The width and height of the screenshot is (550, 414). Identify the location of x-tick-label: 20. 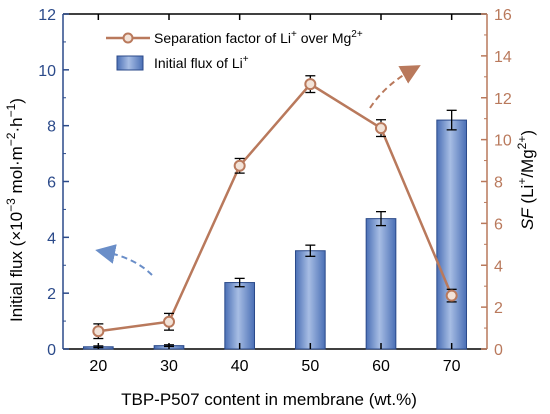
(98, 366).